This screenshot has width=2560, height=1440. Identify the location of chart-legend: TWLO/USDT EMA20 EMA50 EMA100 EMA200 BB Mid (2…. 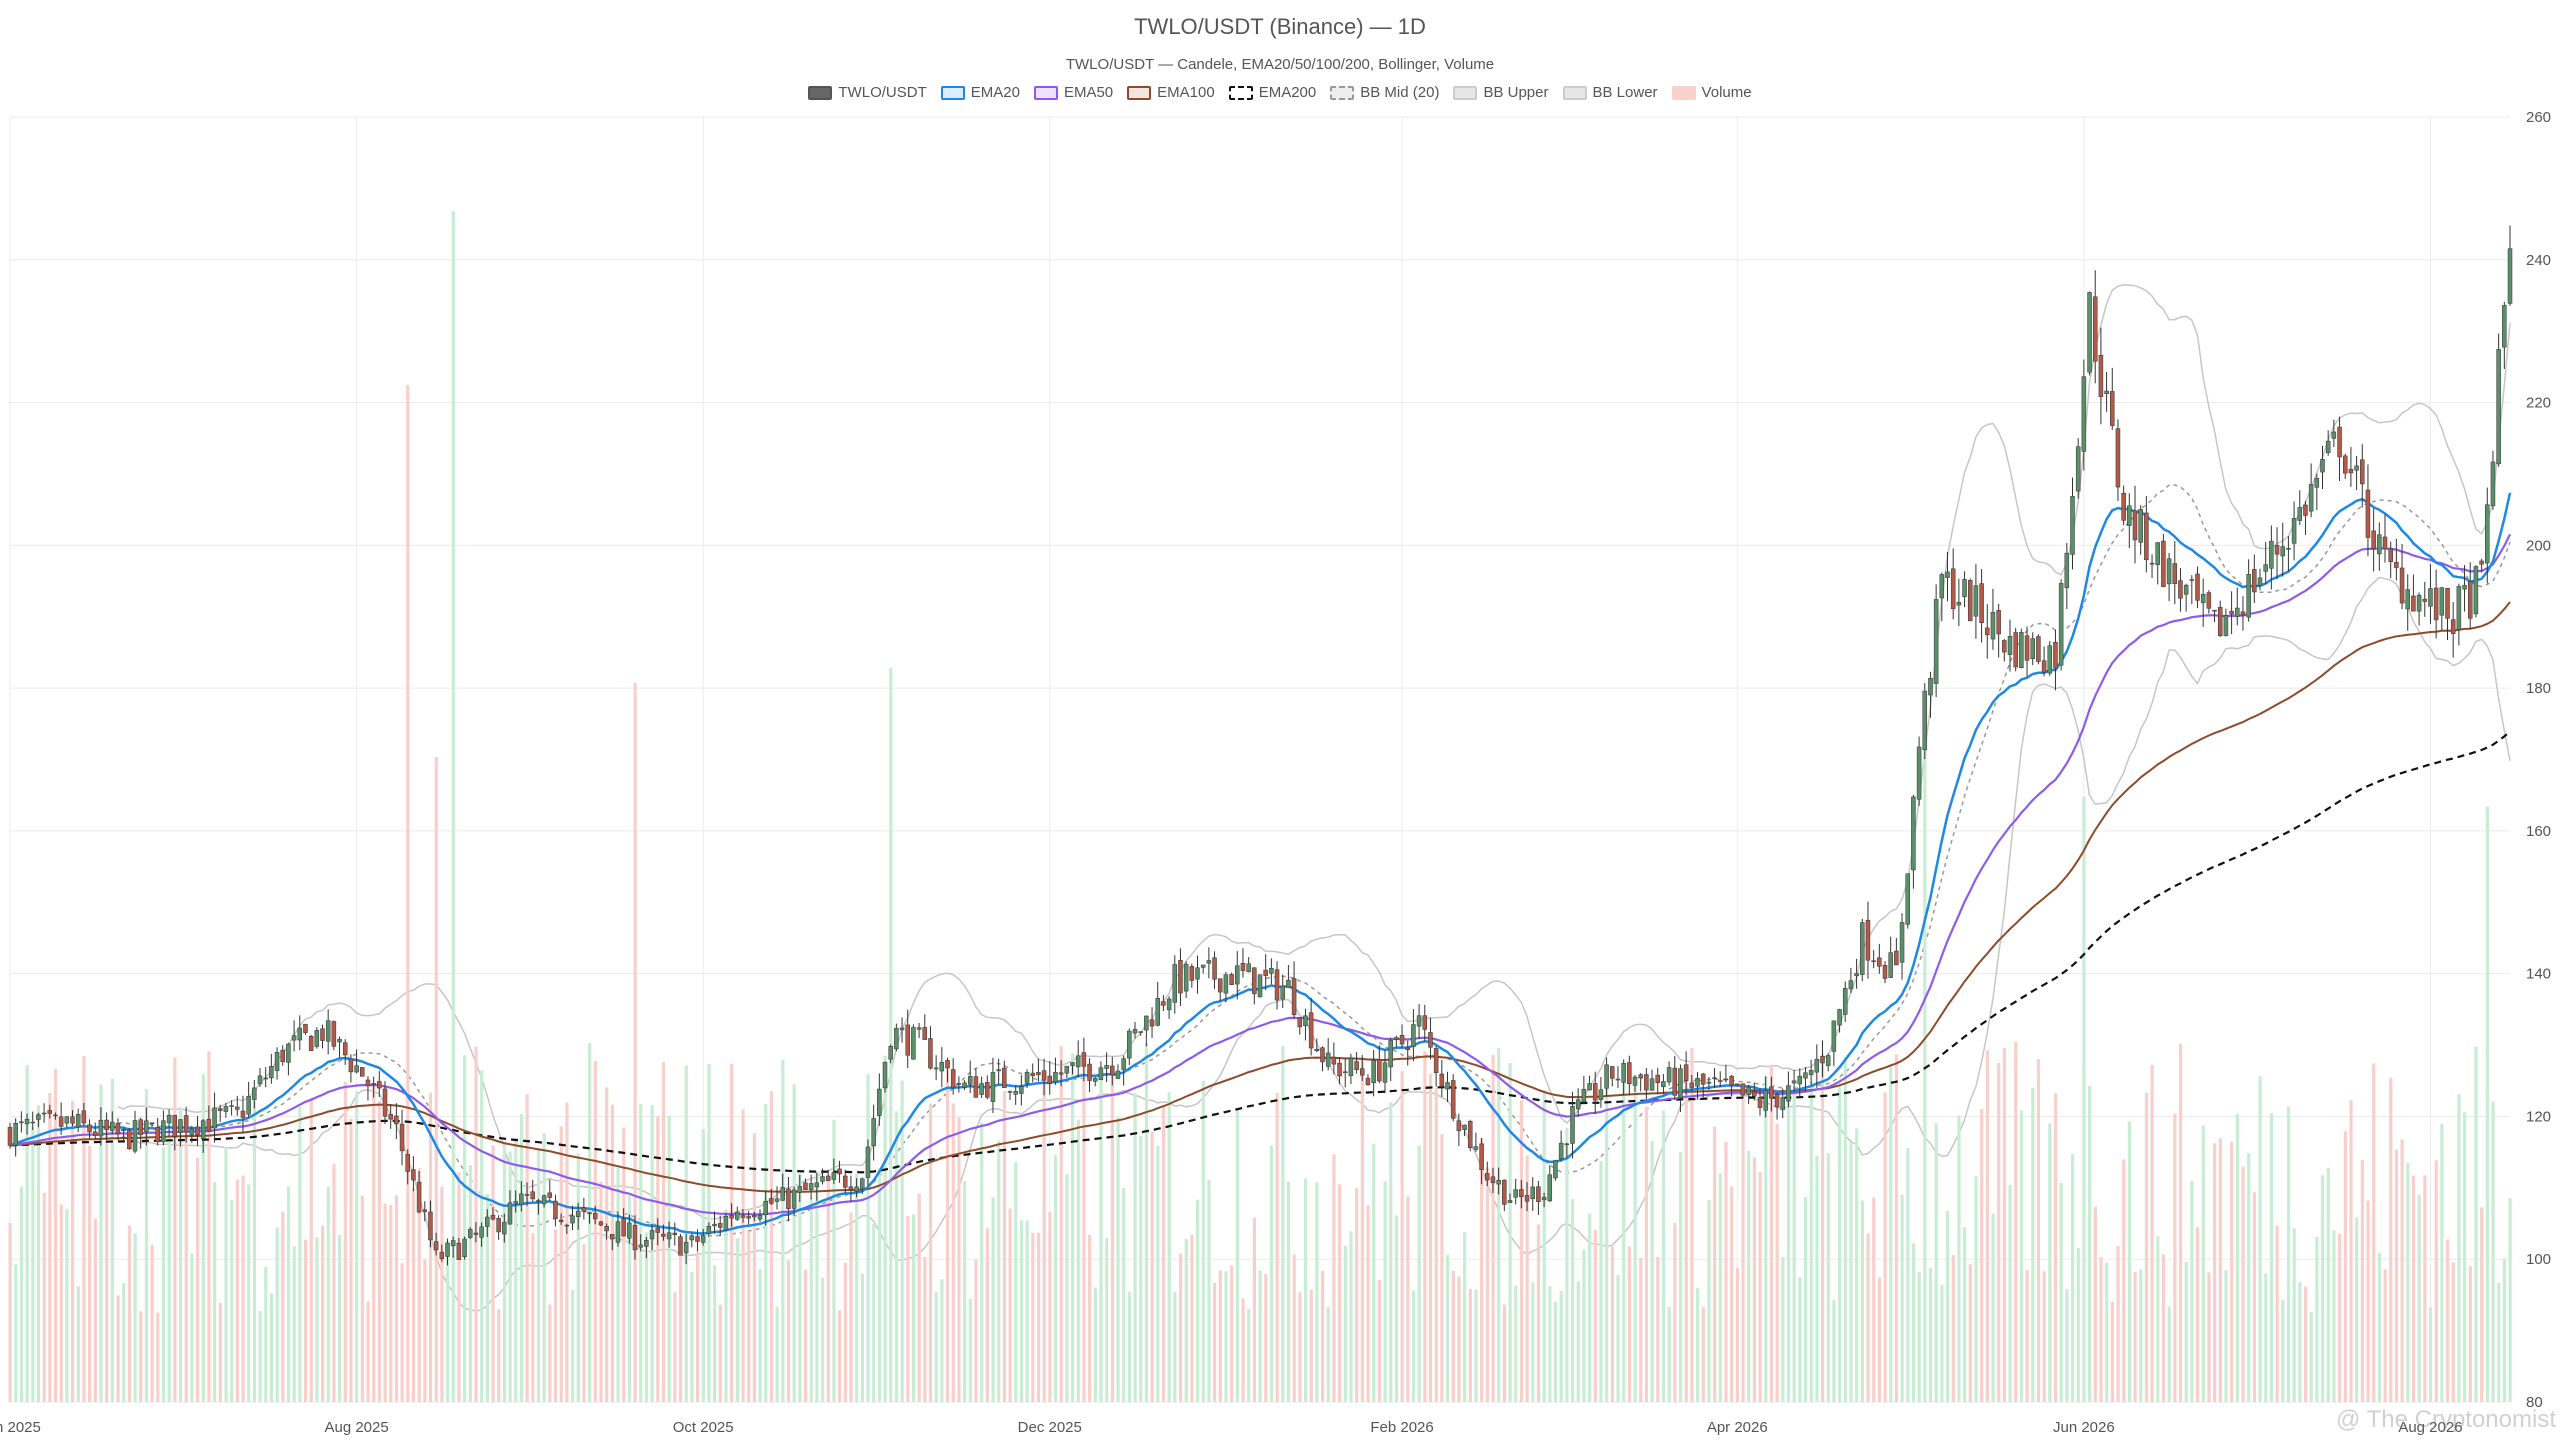
(1280, 92).